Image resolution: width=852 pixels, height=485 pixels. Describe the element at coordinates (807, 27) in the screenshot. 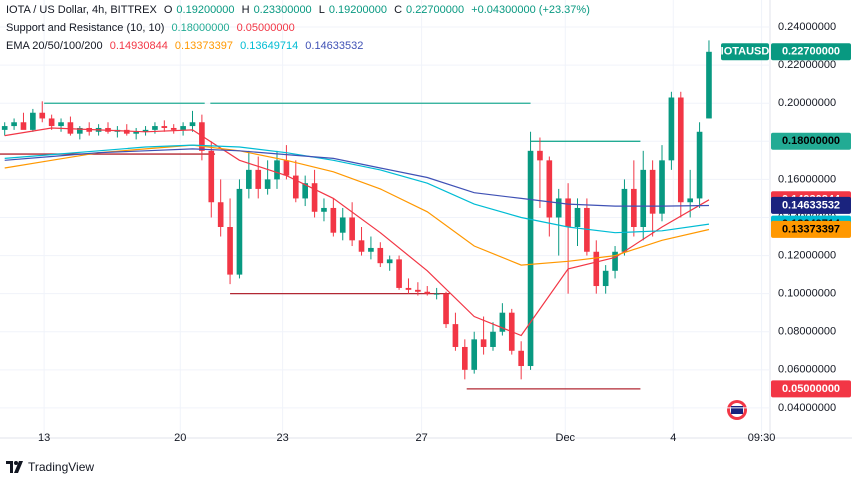

I see `y-tick-label: 0.24000000` at that location.